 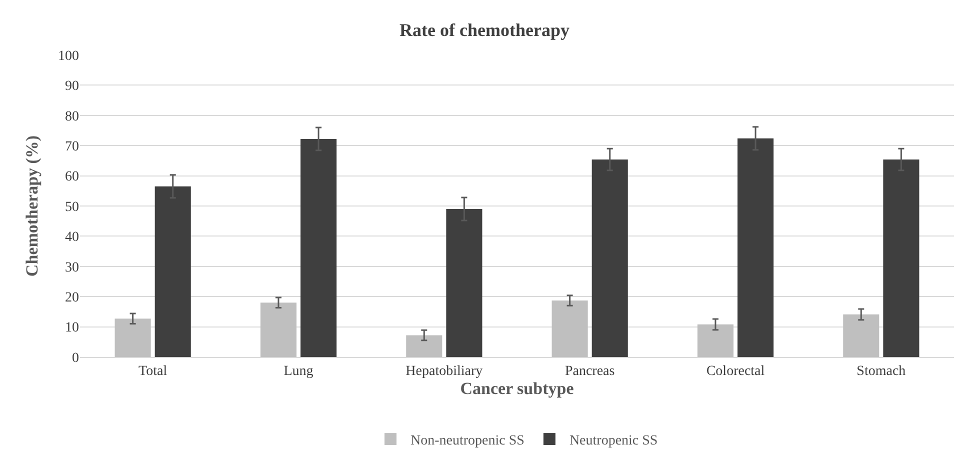 What do you see at coordinates (589, 371) in the screenshot?
I see `x-tick-label: Pancreas` at bounding box center [589, 371].